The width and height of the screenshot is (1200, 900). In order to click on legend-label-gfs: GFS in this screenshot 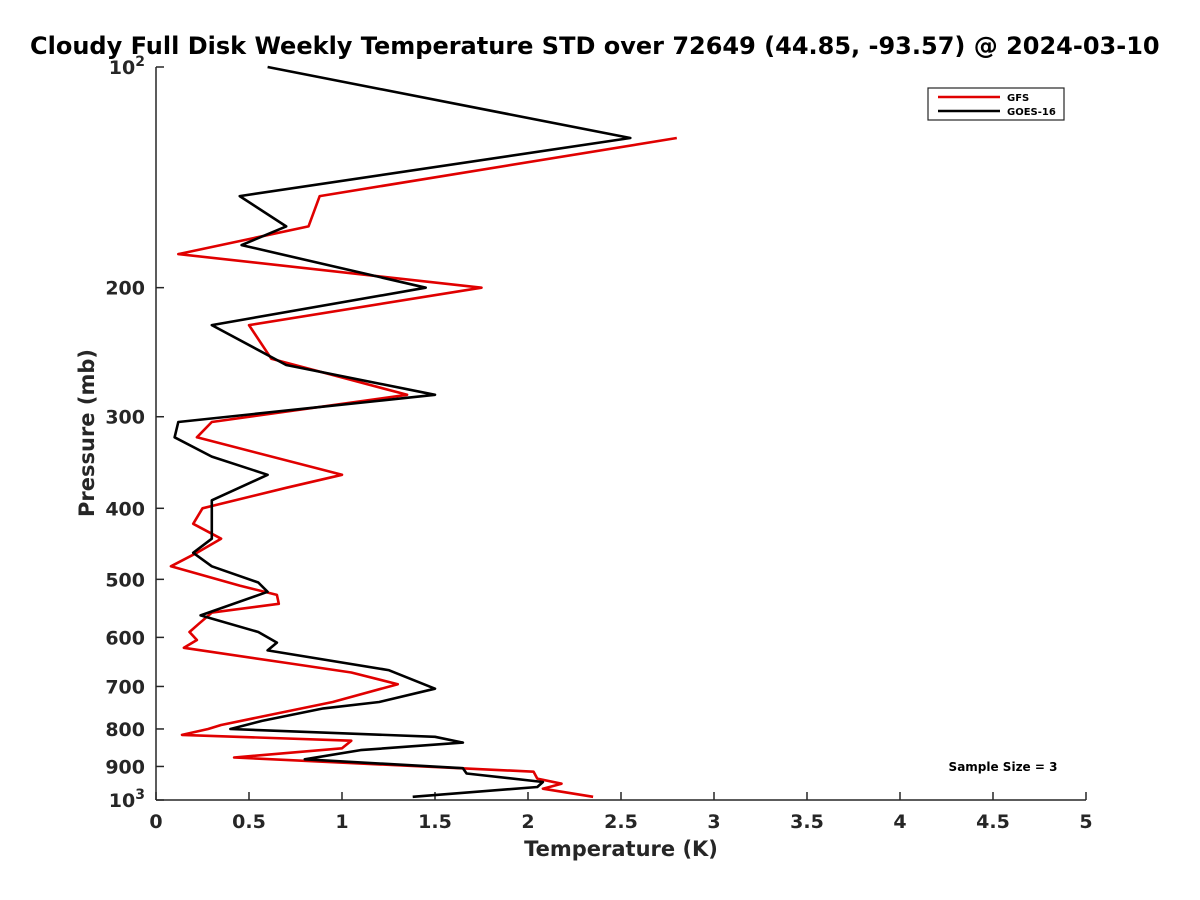, I will do `click(1018, 98)`.